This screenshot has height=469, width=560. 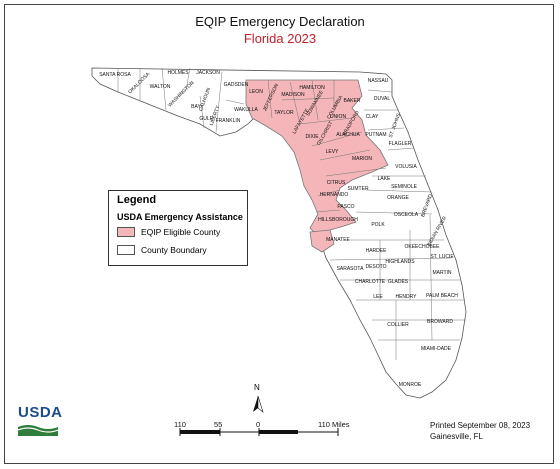 I want to click on county-label: BAY, so click(x=196, y=107).